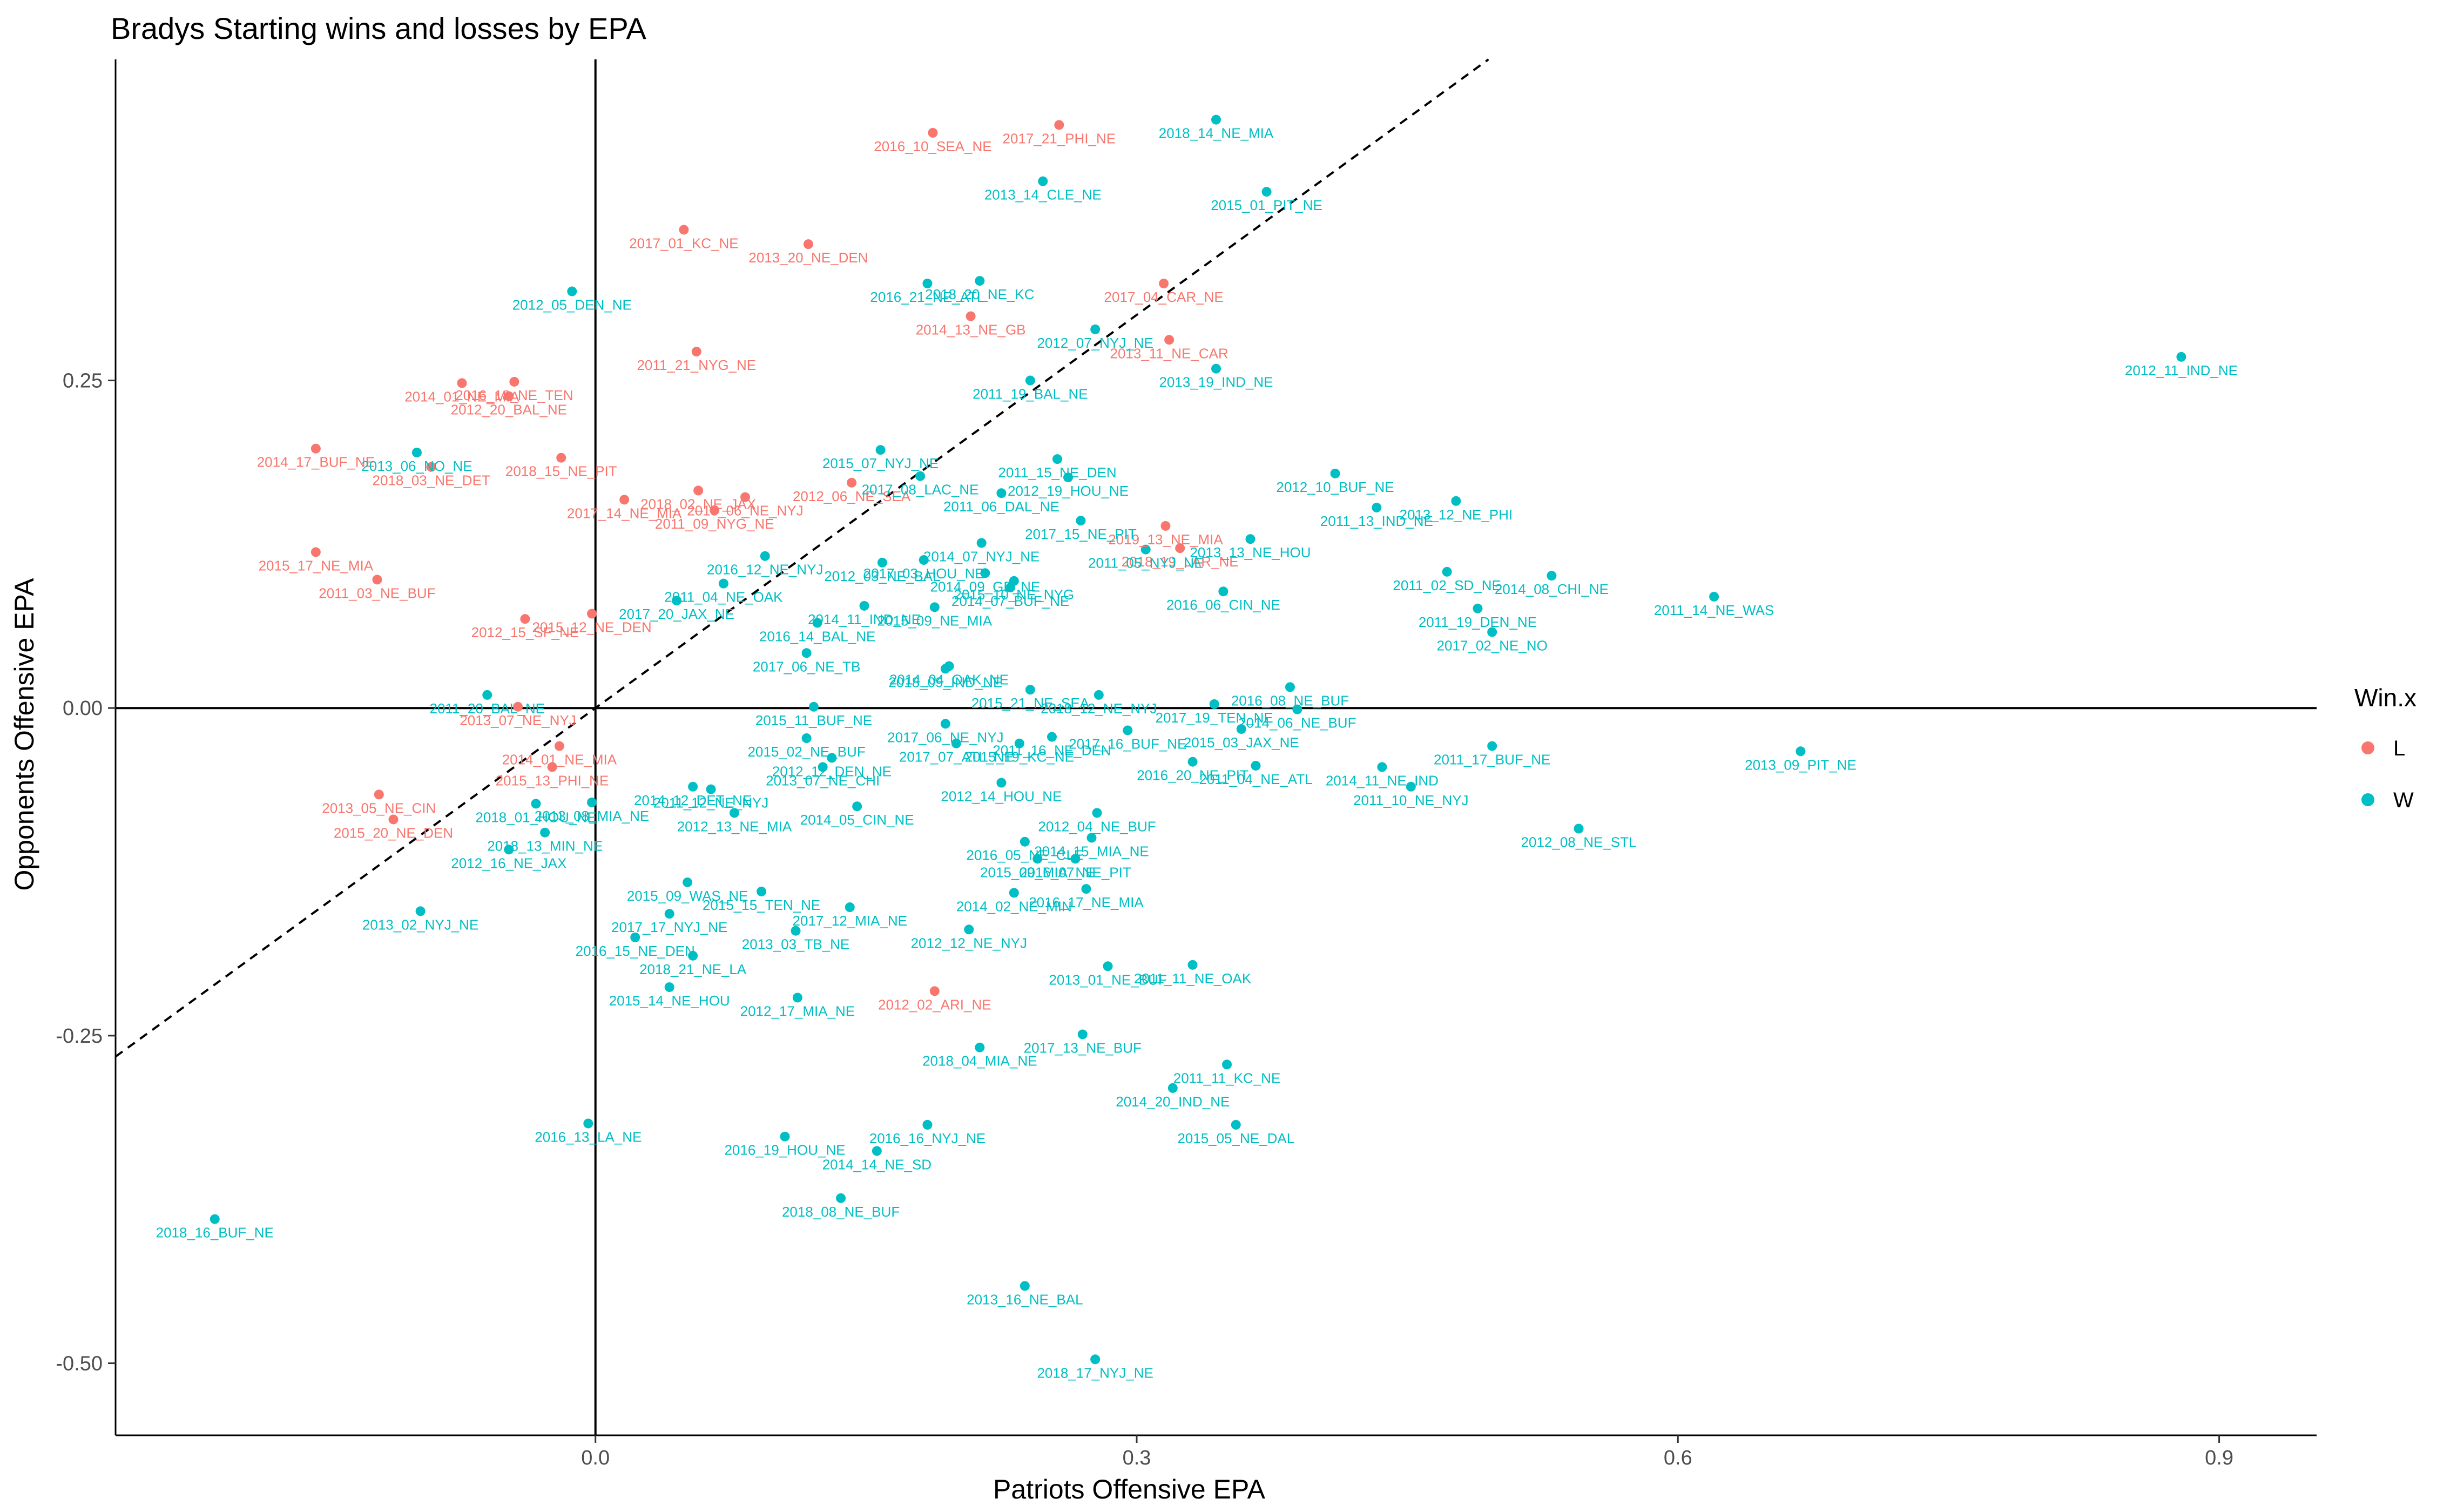  Describe the element at coordinates (514, 395) in the screenshot. I see `data-point-label: 2016_18_NE_TEN` at that location.